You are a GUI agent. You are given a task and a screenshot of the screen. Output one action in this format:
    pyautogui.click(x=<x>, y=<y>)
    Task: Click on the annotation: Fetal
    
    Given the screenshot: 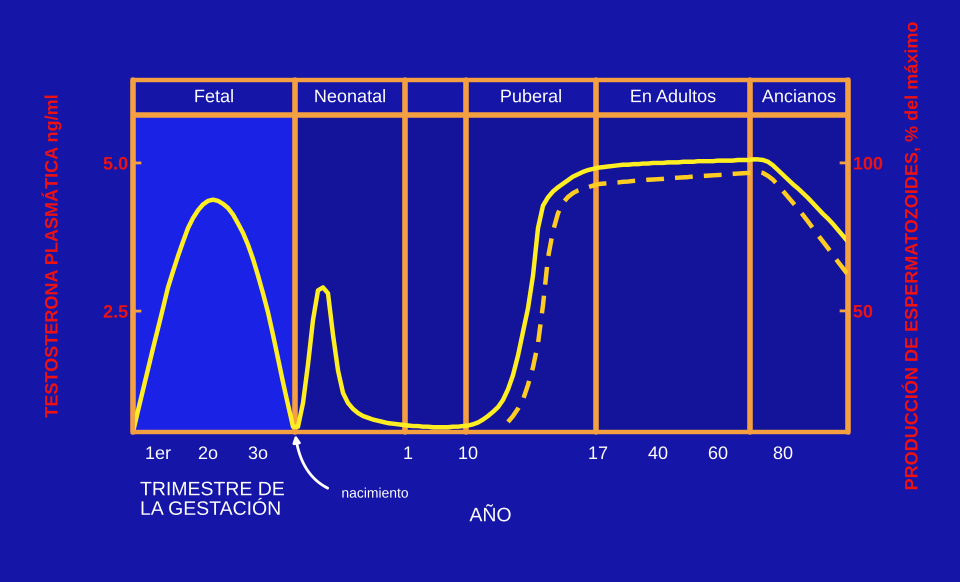 What is the action you would take?
    pyautogui.click(x=214, y=95)
    